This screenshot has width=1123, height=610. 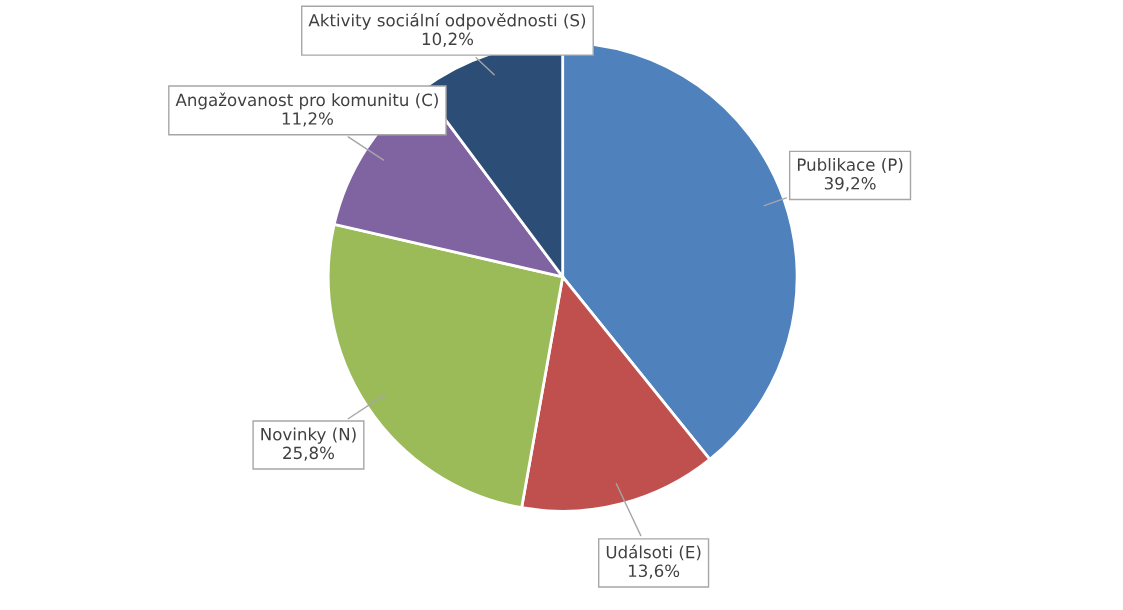 What do you see at coordinates (850, 165) in the screenshot?
I see `slice-label: Publikace (P)` at bounding box center [850, 165].